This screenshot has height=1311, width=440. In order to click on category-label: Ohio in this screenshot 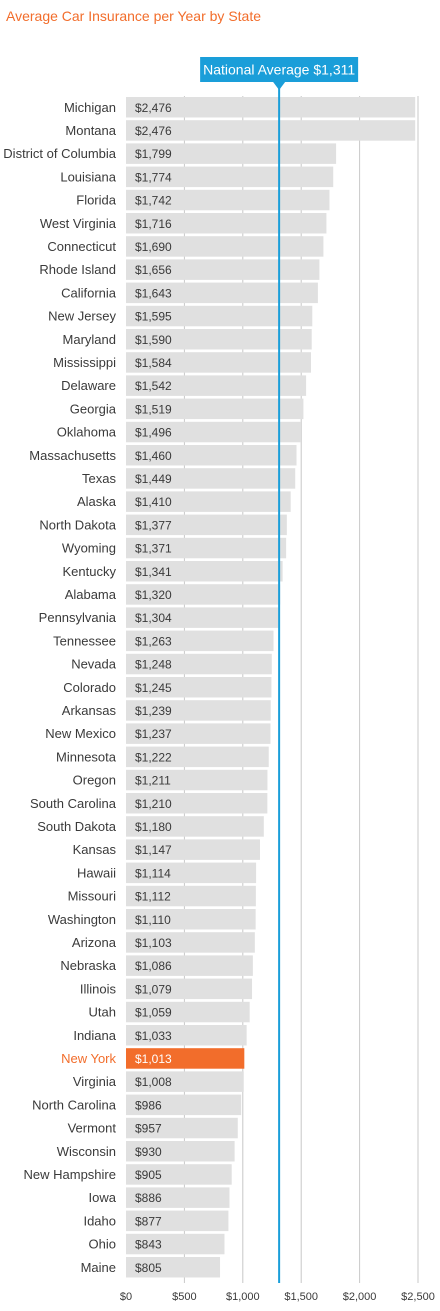, I will do `click(102, 1244)`.